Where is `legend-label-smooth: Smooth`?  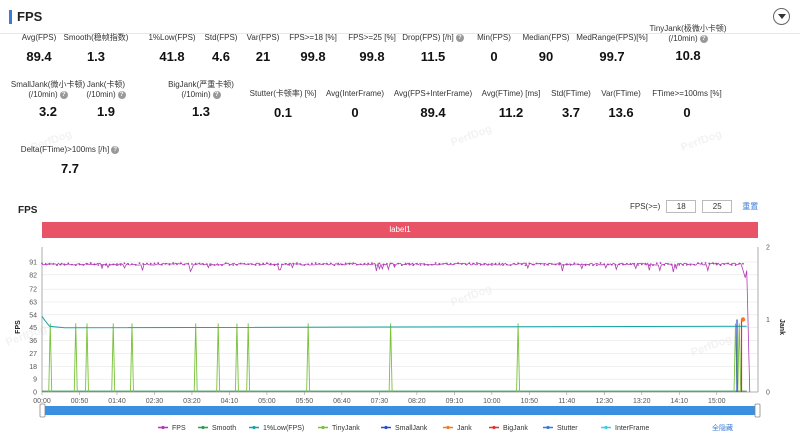 legend-label-smooth: Smooth is located at coordinates (224, 428).